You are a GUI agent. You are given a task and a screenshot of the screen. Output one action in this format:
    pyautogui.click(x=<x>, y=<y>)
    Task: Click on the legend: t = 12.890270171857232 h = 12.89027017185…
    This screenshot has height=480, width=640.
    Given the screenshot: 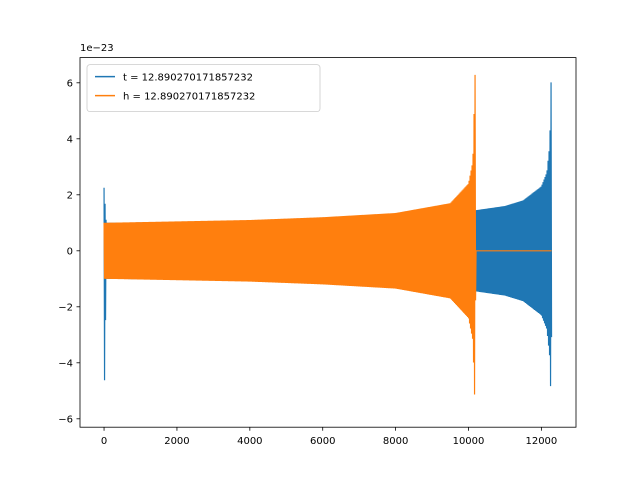 What is the action you would take?
    pyautogui.click(x=203, y=88)
    